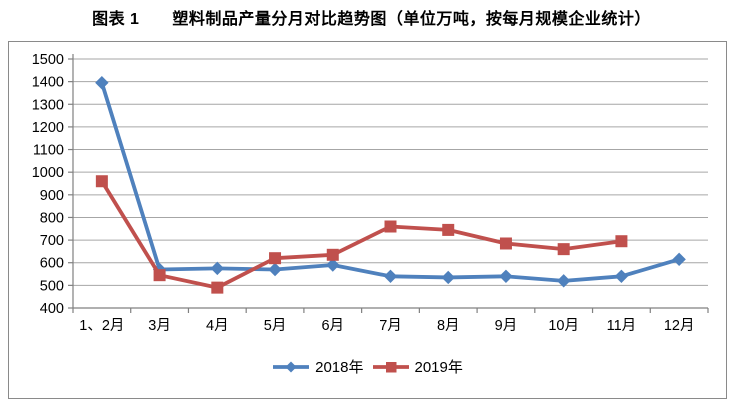 Image resolution: width=743 pixels, height=409 pixels. Describe the element at coordinates (52, 218) in the screenshot. I see `y-axis-tick-label: 800` at that location.